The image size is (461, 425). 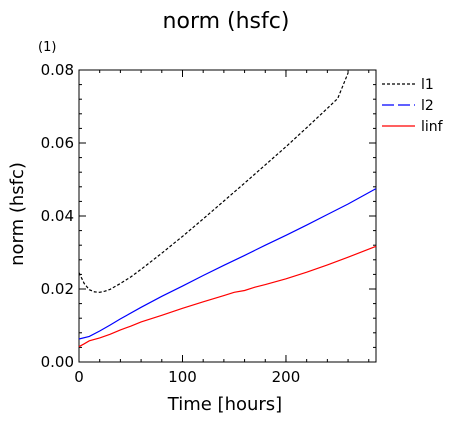 I want to click on y-multiplier-label: (1), so click(x=47, y=47).